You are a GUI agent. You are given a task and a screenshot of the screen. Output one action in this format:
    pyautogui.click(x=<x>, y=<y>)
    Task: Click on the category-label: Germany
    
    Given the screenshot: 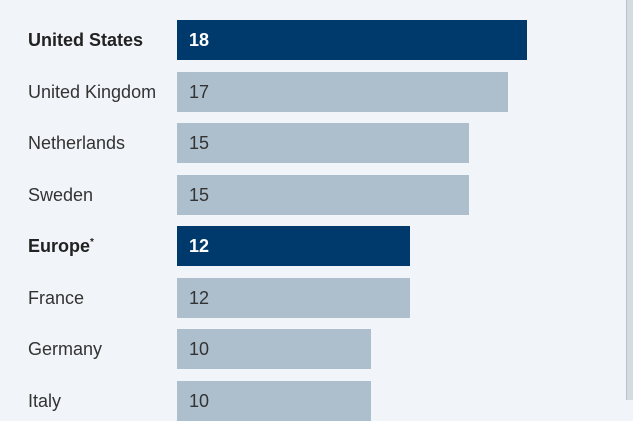 What is the action you would take?
    pyautogui.click(x=65, y=349)
    